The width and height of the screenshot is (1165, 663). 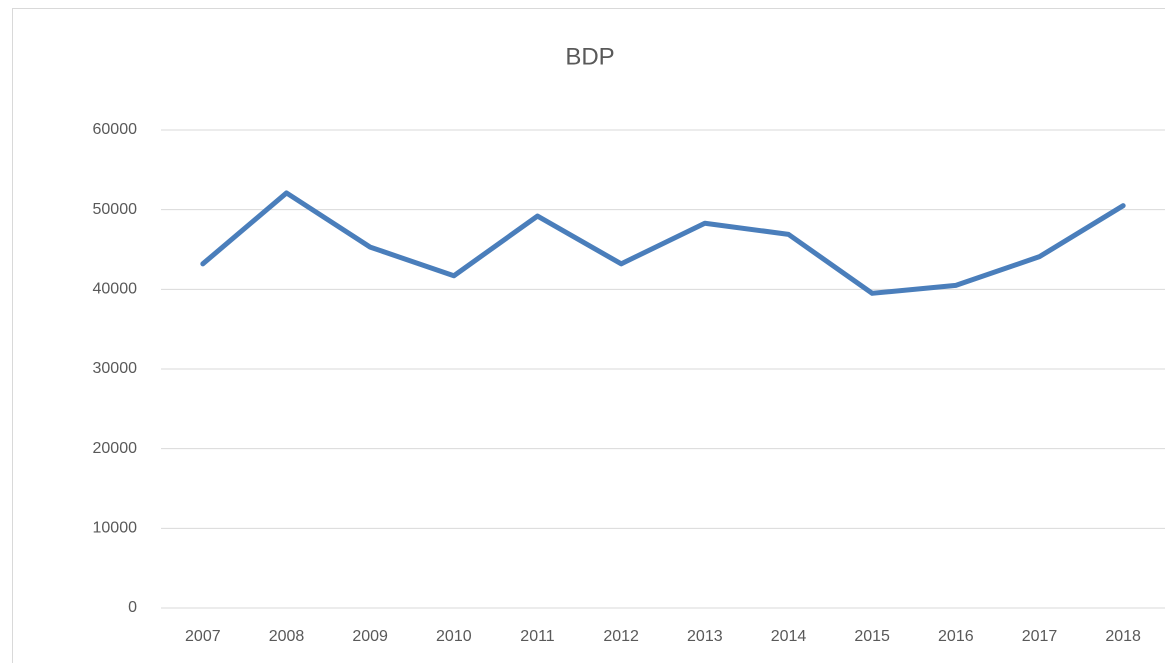 I want to click on x-tick-label: 2012, so click(x=621, y=636).